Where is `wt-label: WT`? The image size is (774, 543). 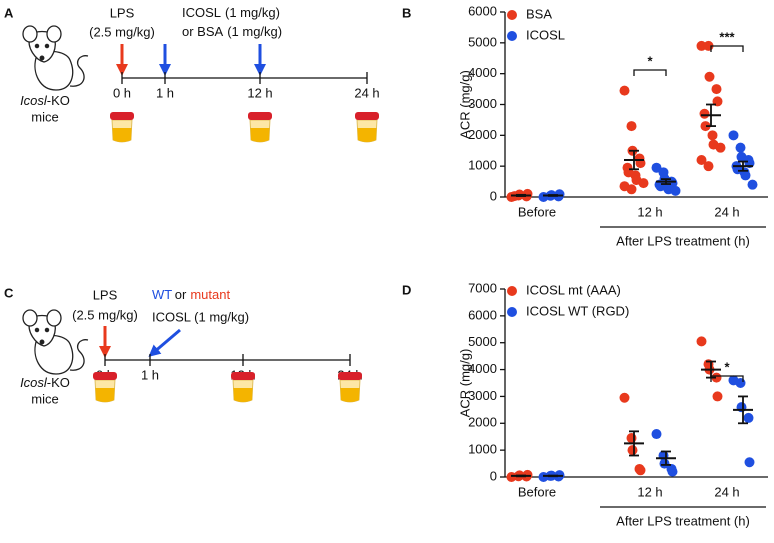
wt-label: WT is located at coordinates (162, 294).